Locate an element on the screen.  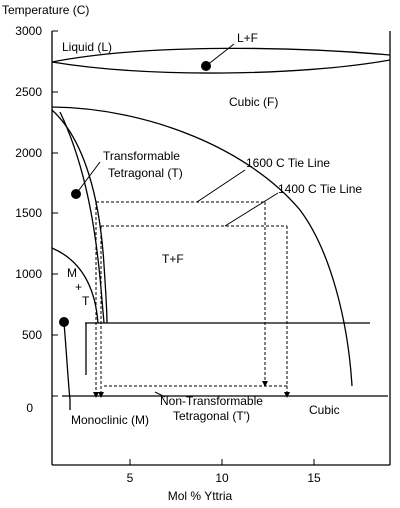
tetragonal-boundary is located at coordinates (79, 216).